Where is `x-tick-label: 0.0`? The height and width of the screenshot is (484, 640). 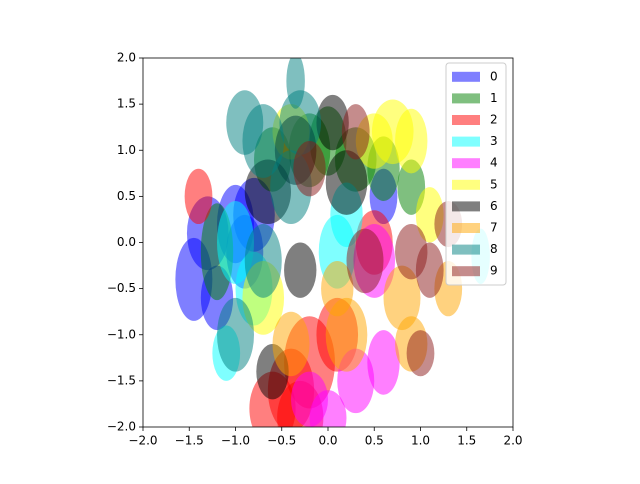
x-tick-label: 0.0 is located at coordinates (327, 441).